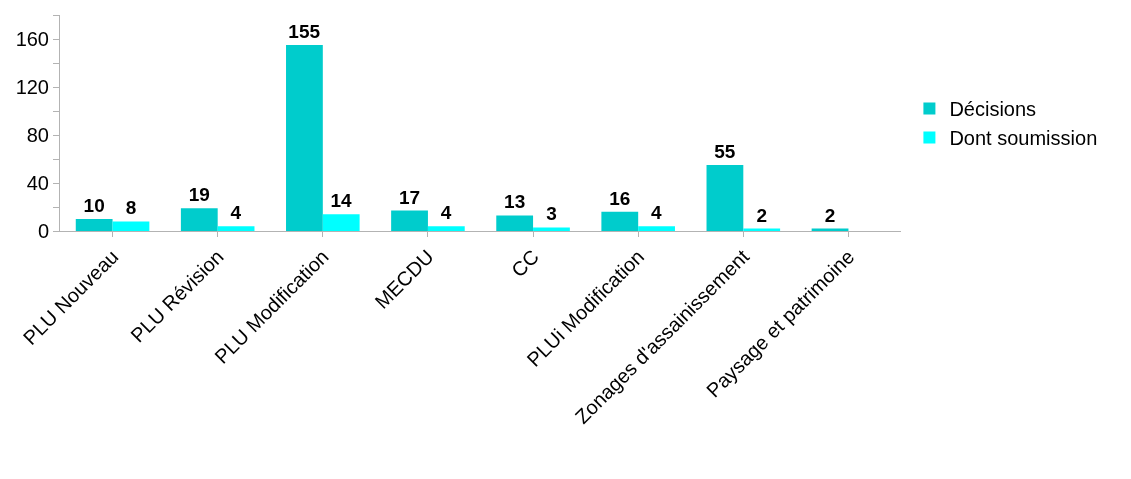 This screenshot has height=479, width=1131. I want to click on x-tick-label: CC, so click(524, 263).